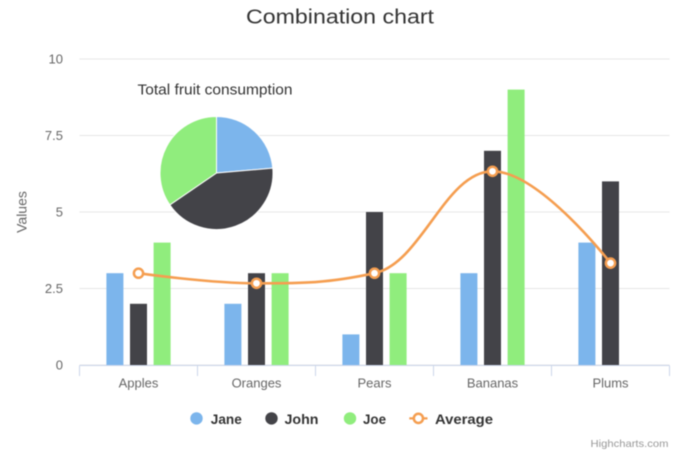 This screenshot has width=680, height=458. What do you see at coordinates (22, 212) in the screenshot?
I see `svg-text: Values` at bounding box center [22, 212].